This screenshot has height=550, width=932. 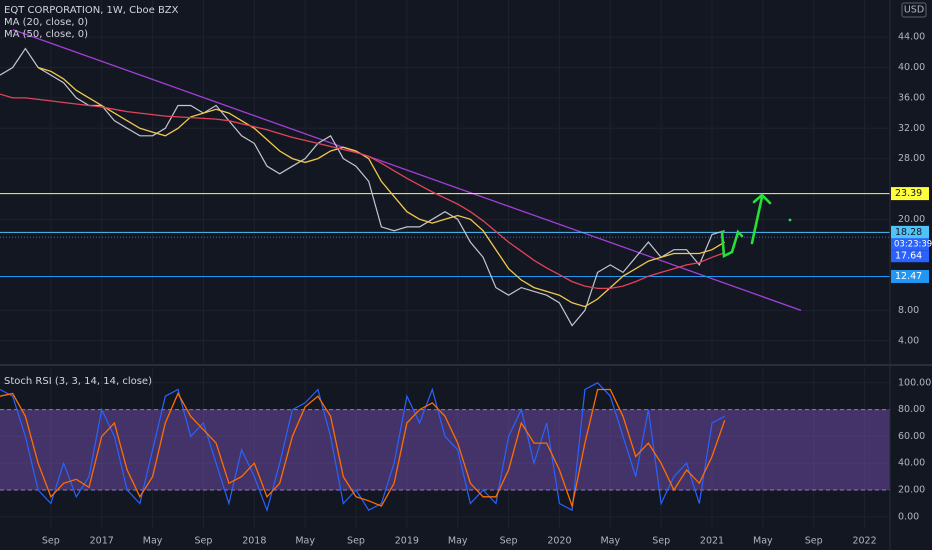 I want to click on x-tick-label: 2021, so click(x=712, y=541).